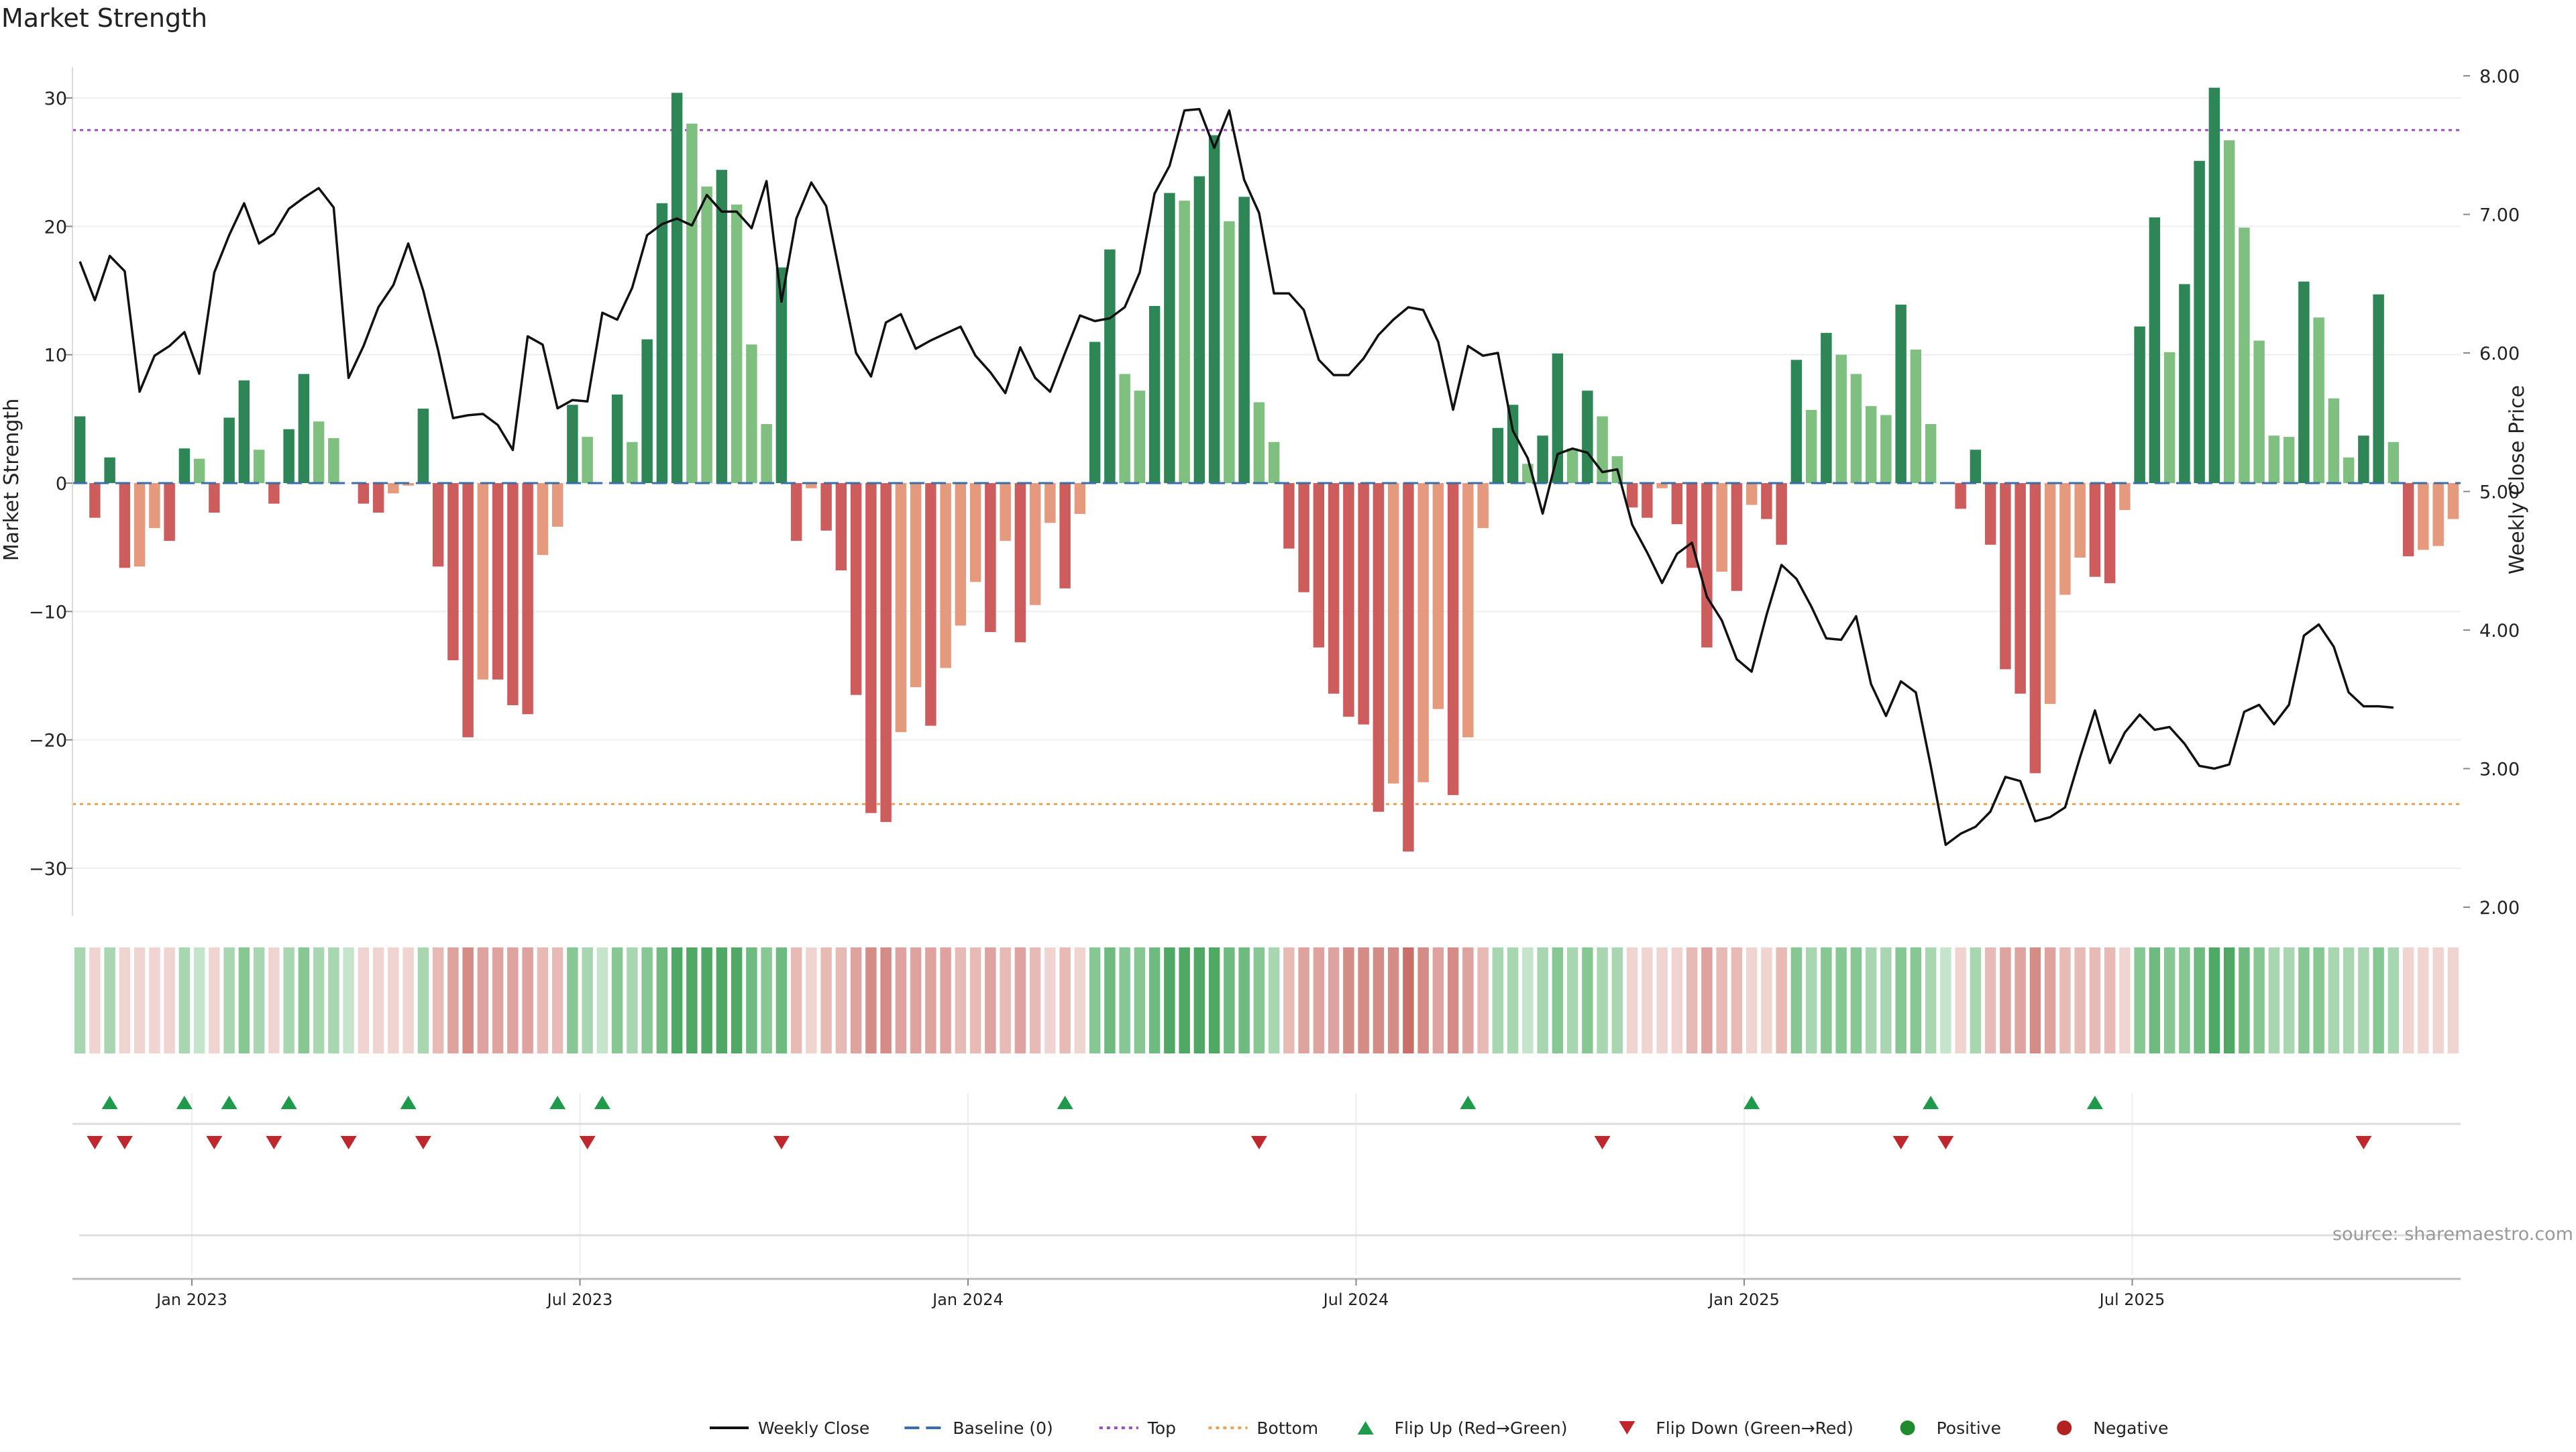  Describe the element at coordinates (1355, 1300) in the screenshot. I see `x-tick-label: Jul 2024` at that location.